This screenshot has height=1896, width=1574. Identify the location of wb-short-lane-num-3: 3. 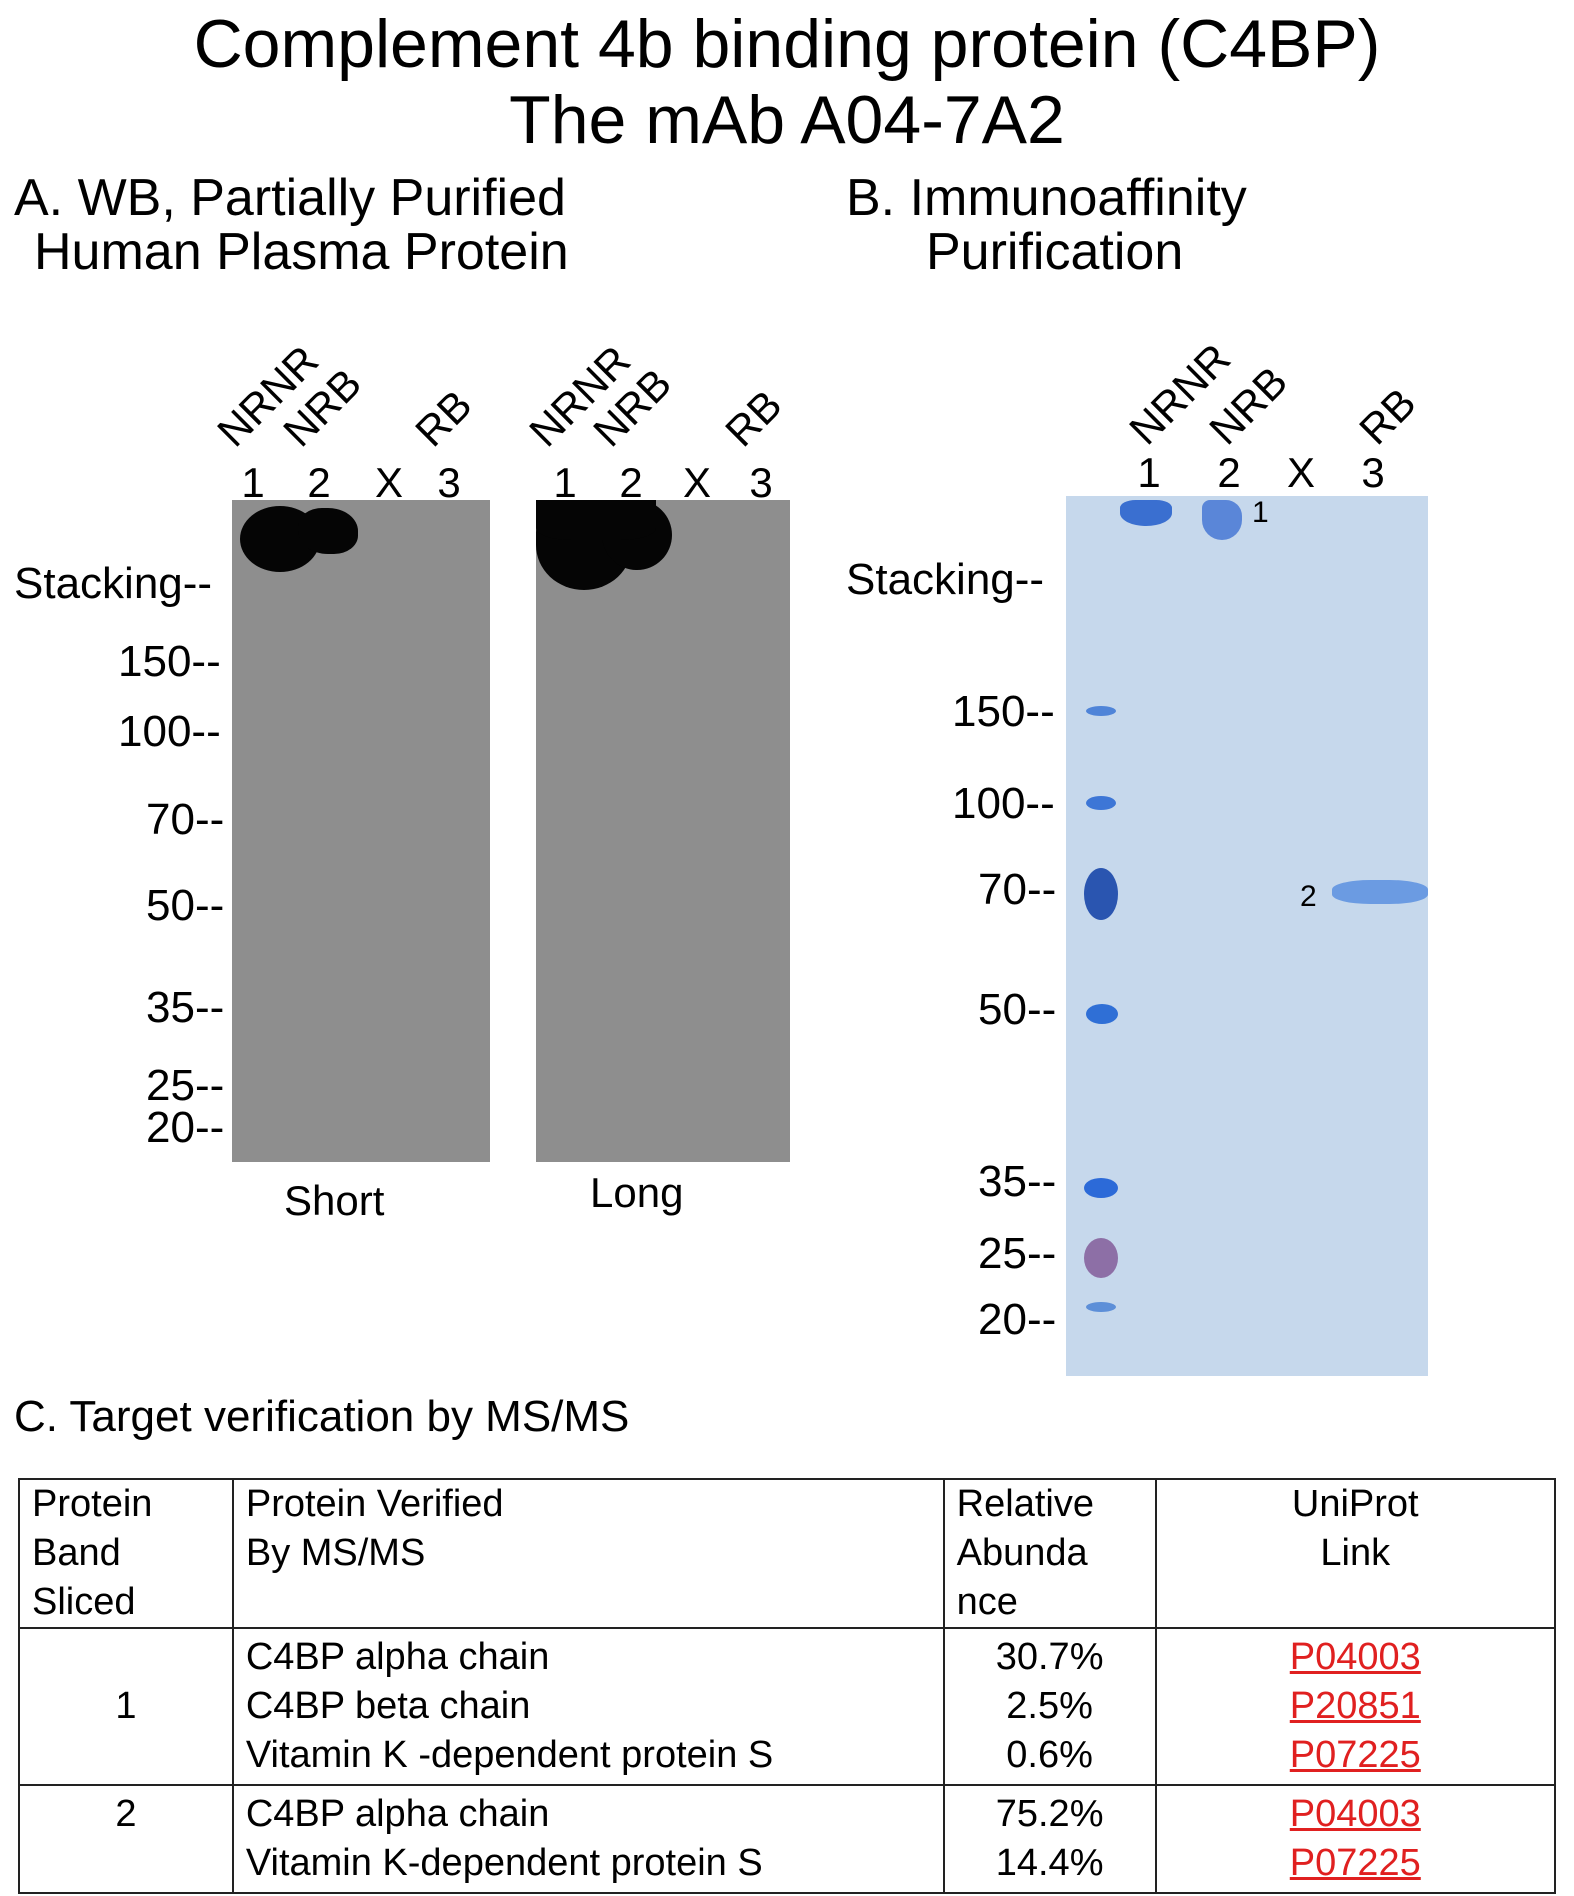
(449, 482).